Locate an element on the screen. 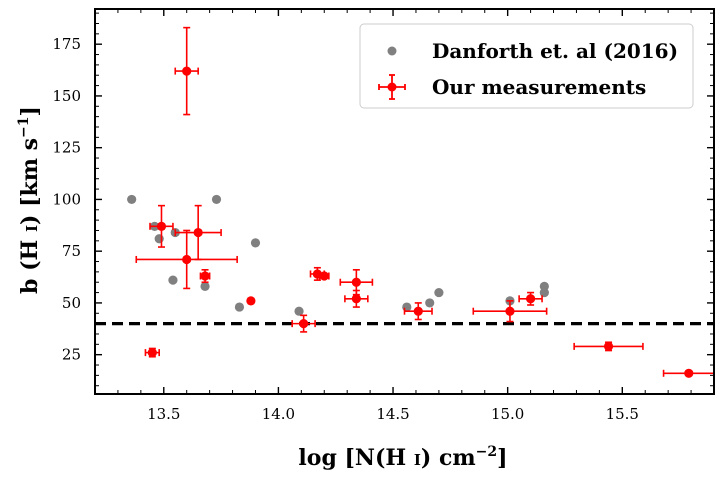  y-axis-title-part-2: ) [km s is located at coordinates (30, 181).